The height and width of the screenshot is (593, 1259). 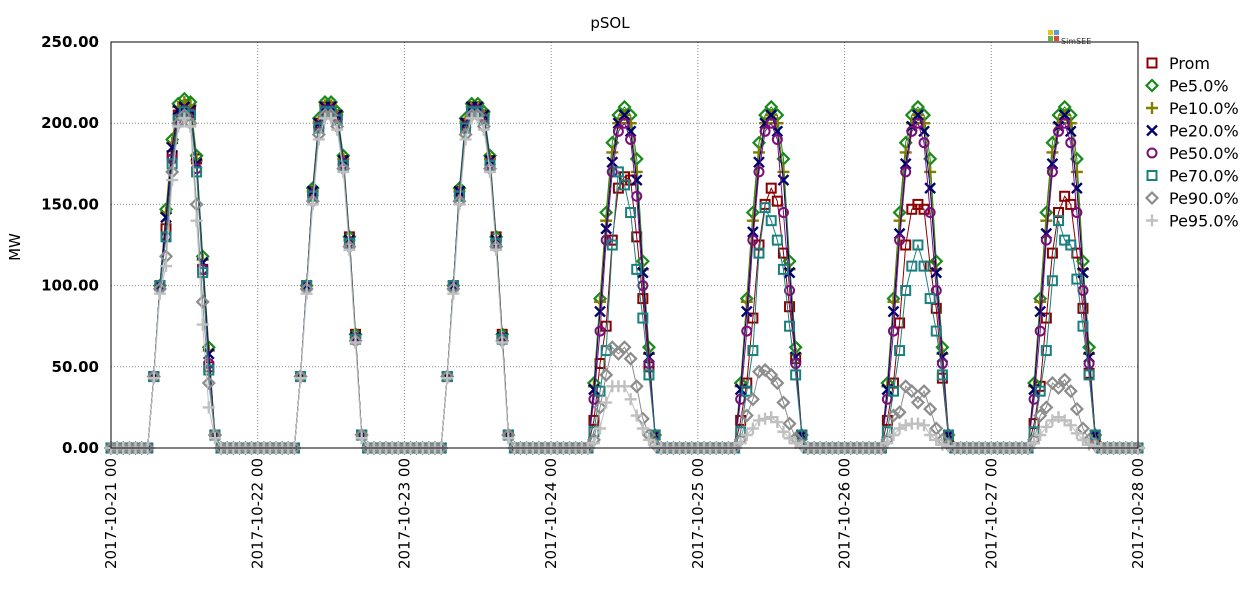 I want to click on legend-label: Pe20.0%, so click(x=1204, y=131).